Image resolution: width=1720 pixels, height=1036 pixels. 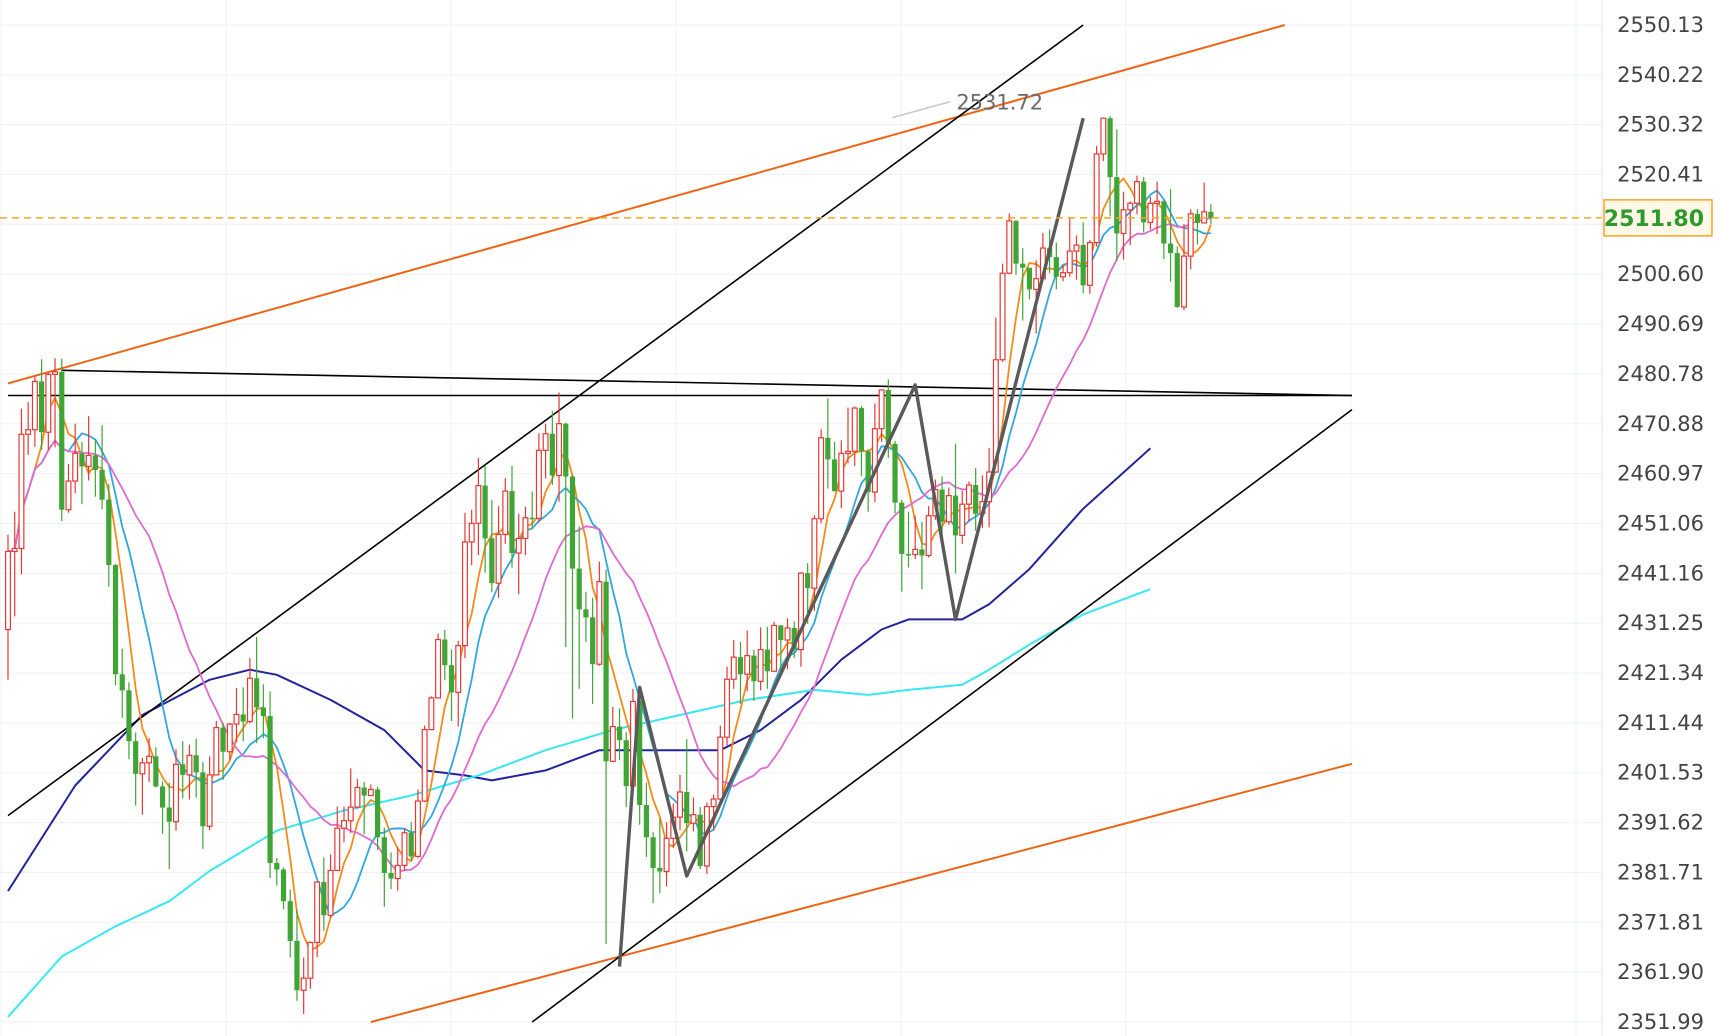 I want to click on trendline, so click(x=707, y=383).